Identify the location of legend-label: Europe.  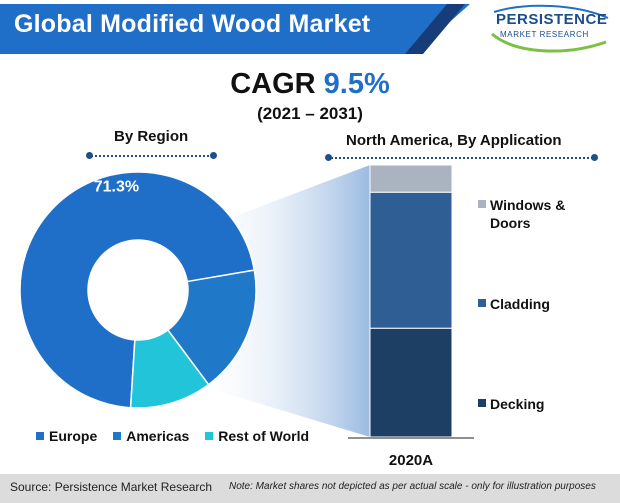
(73, 436).